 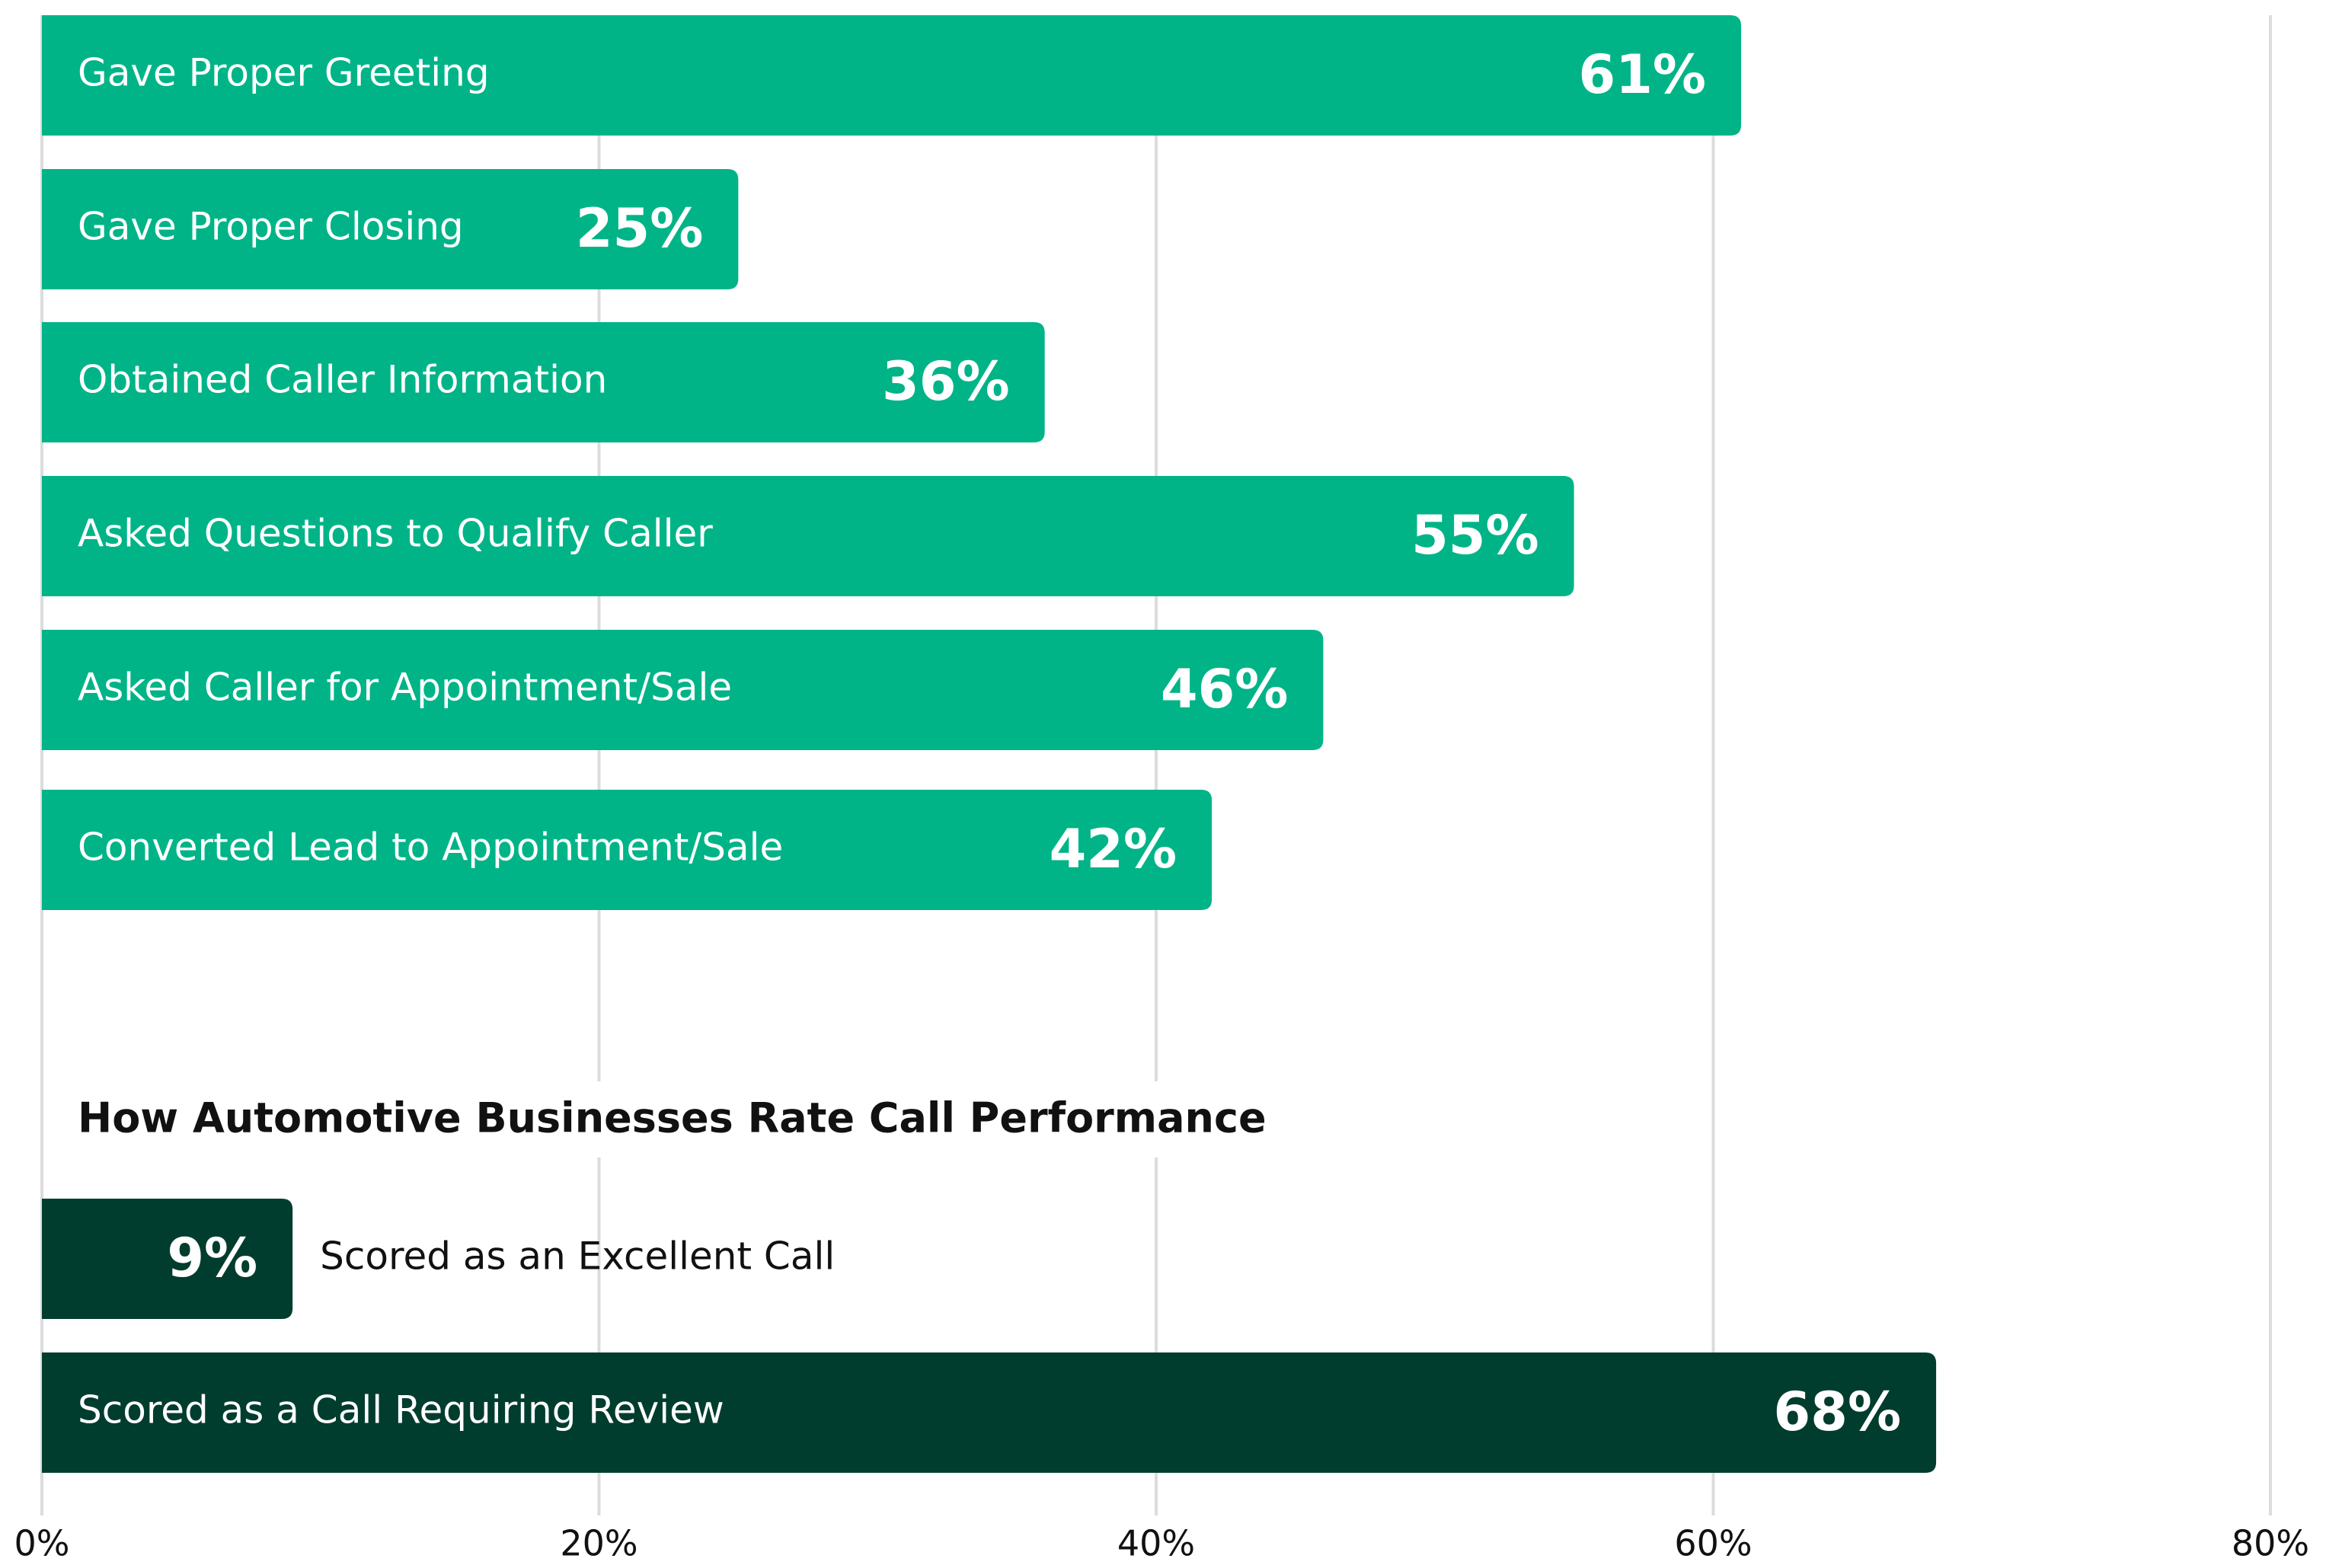 I want to click on category-label: Scored as a Call Requiring Review, so click(x=401, y=1410).